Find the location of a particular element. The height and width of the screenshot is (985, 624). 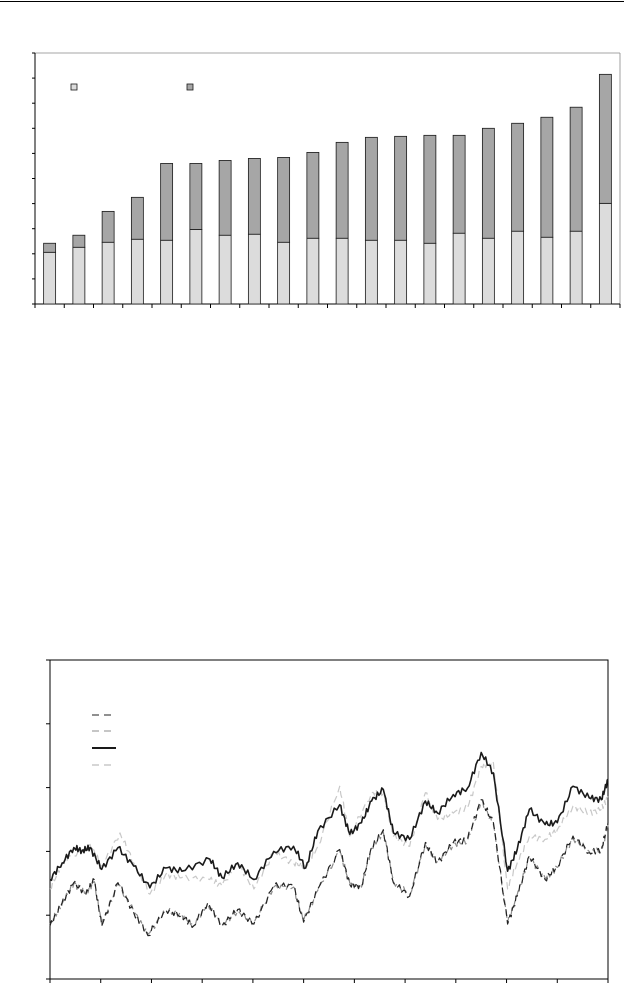

legend-swatch-top-segment is located at coordinates (190, 87).